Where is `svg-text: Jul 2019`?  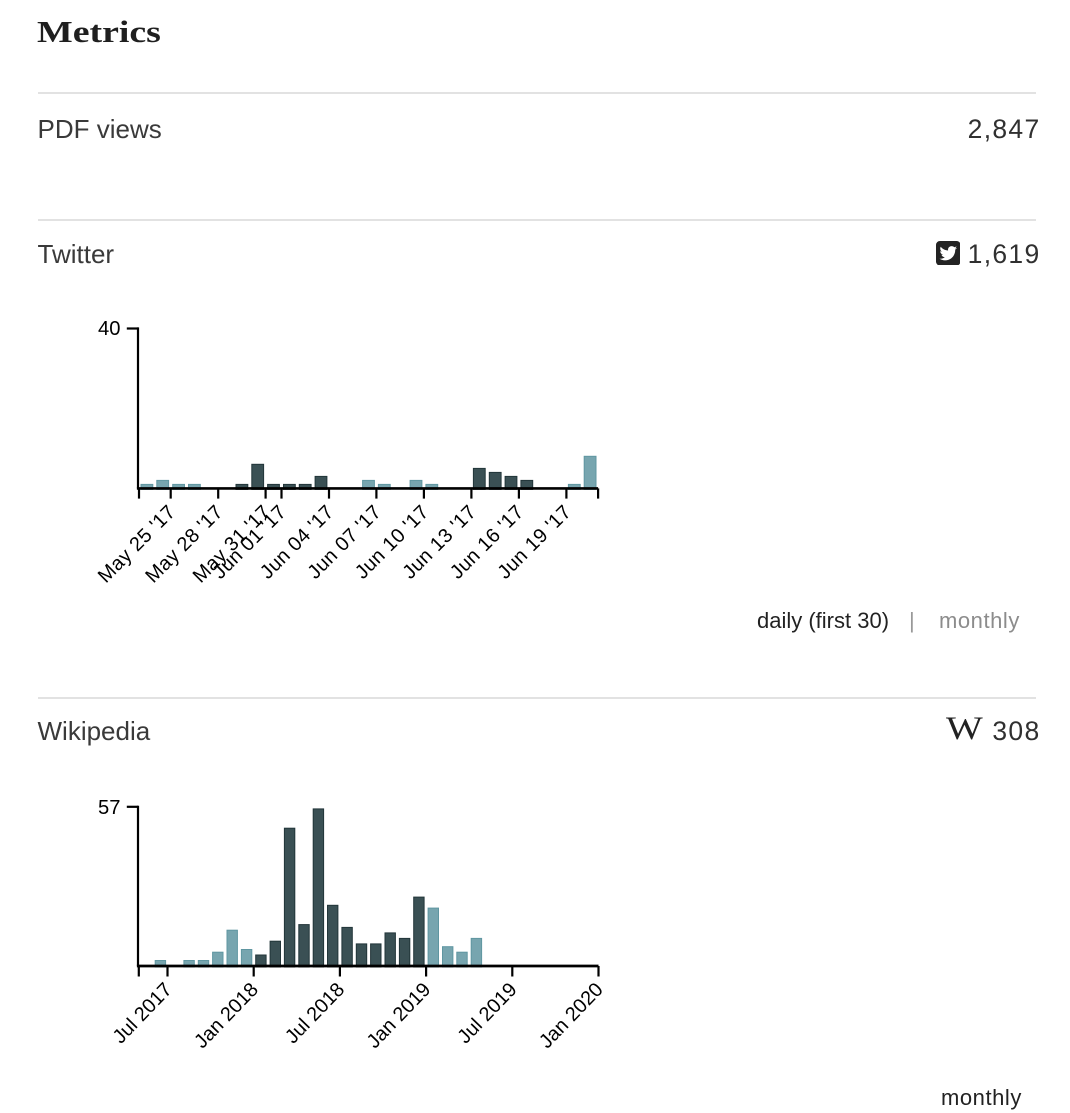
svg-text: Jul 2019 is located at coordinates (487, 1013).